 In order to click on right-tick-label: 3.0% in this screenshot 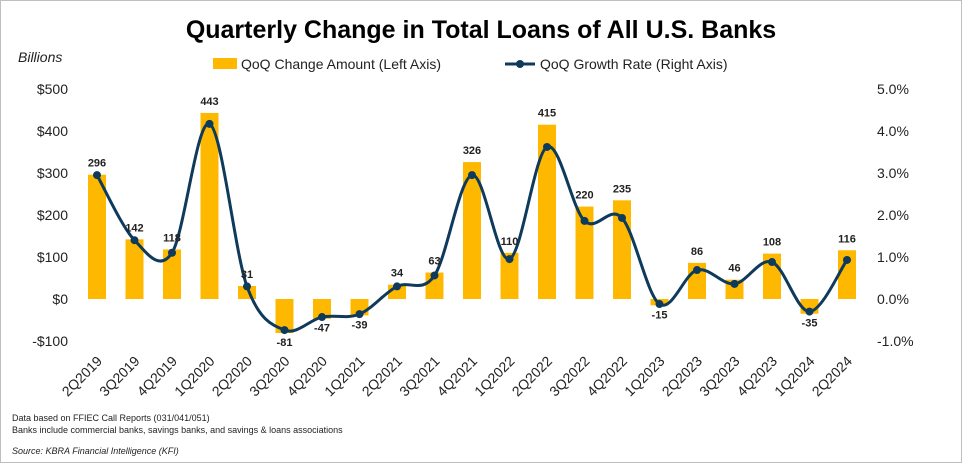, I will do `click(893, 173)`.